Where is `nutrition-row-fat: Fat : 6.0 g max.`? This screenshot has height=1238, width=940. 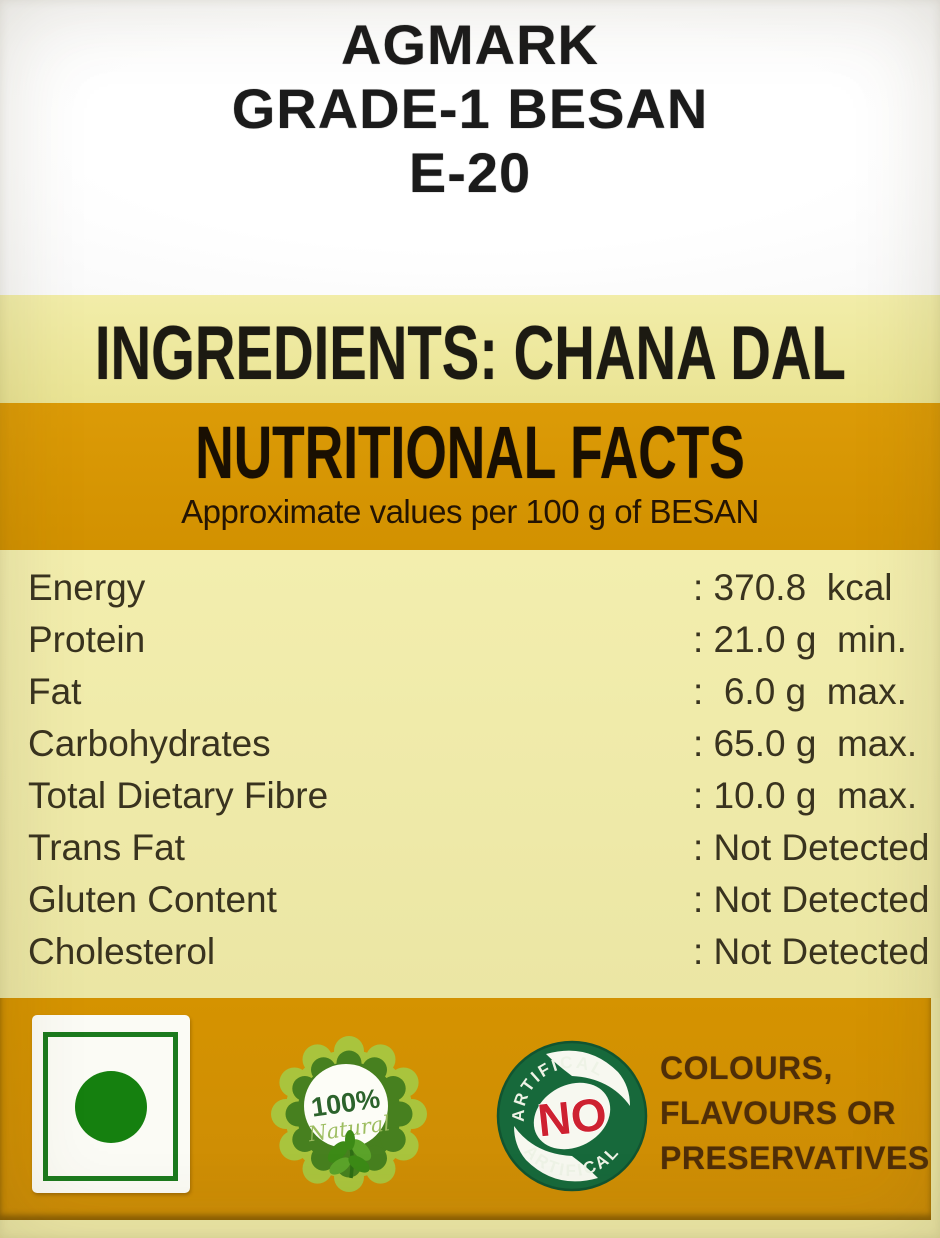
nutrition-row-fat: Fat : 6.0 g max. is located at coordinates (470, 692).